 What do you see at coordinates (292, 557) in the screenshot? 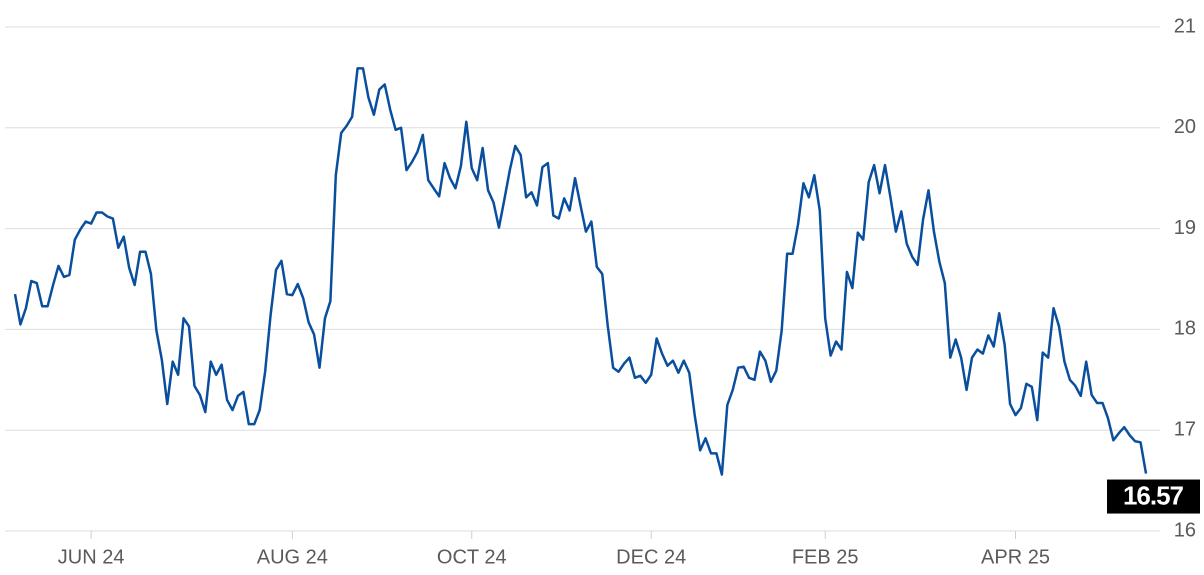
I see `x-tick-label: AUG 24` at bounding box center [292, 557].